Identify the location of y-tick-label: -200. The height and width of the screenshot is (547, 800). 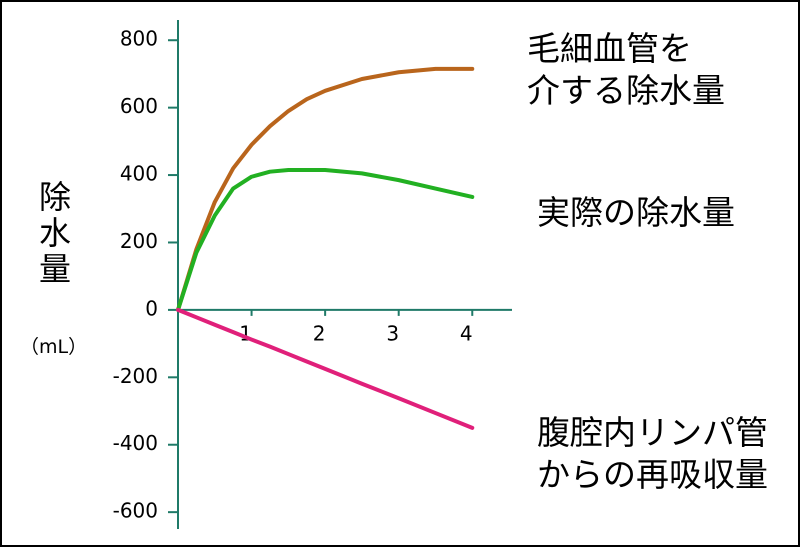
(135, 376).